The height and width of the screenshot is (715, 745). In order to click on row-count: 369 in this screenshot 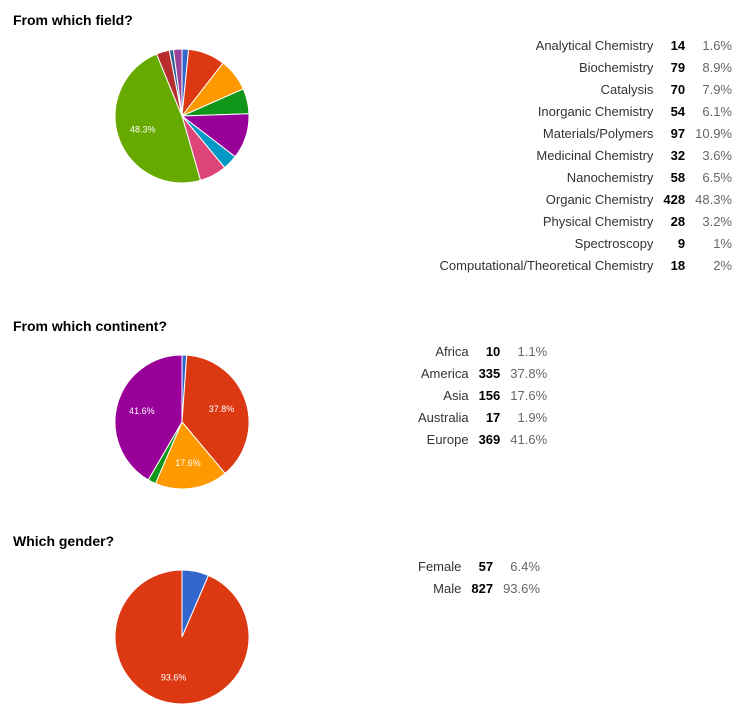, I will do `click(489, 439)`.